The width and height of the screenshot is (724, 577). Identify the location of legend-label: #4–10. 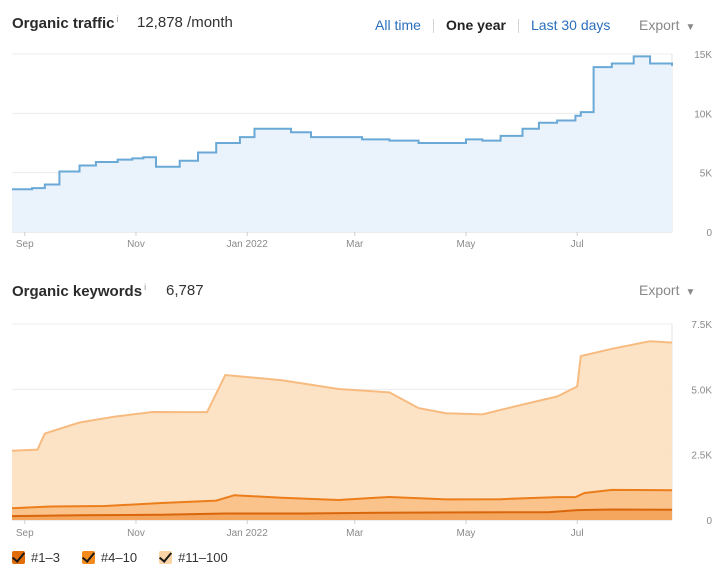
(119, 557).